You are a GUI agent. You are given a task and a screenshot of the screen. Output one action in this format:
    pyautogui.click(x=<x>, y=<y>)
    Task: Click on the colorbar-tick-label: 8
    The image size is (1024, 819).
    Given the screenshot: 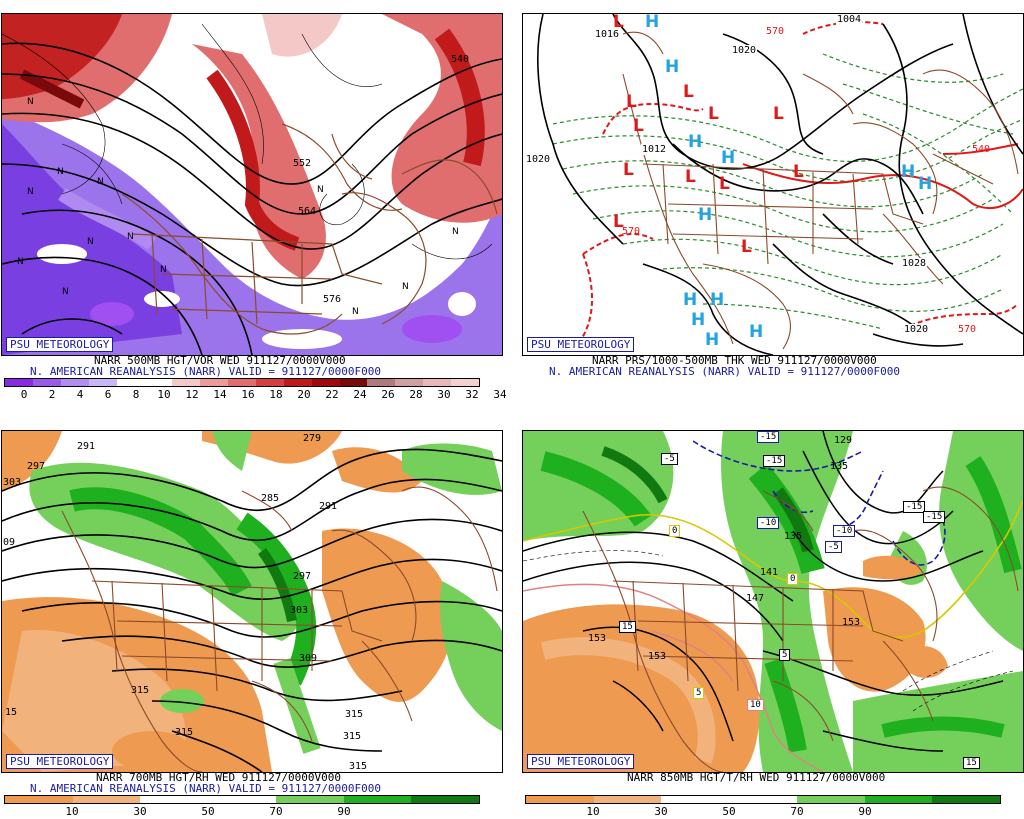 What is the action you would take?
    pyautogui.click(x=136, y=394)
    